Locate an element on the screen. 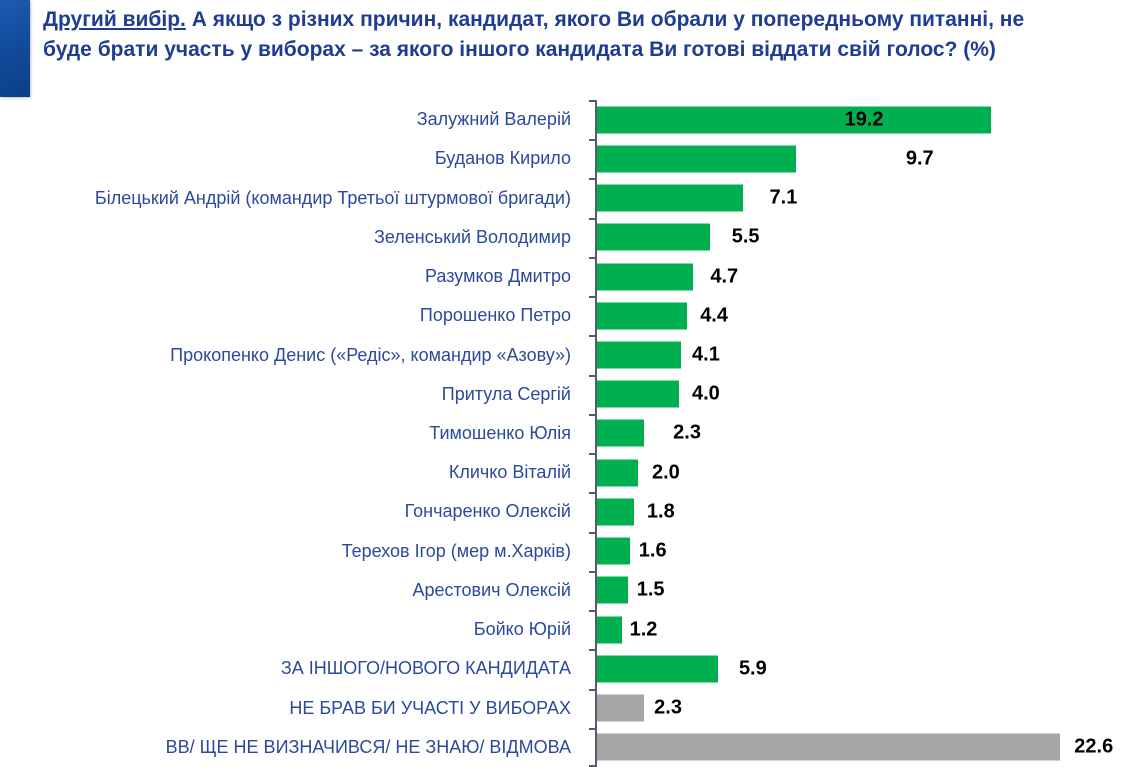 The width and height of the screenshot is (1144, 767). chart-title-prefix: Другий вибір. is located at coordinates (114, 19).